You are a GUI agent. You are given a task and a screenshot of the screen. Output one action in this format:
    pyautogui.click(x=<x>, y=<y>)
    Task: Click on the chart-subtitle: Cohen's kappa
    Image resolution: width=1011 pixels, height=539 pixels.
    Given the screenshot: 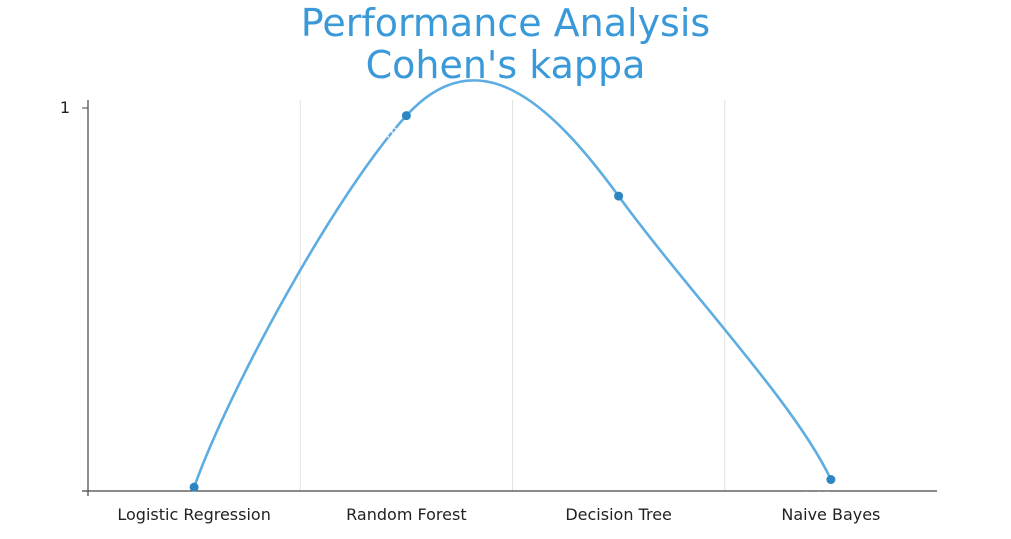 What is the action you would take?
    pyautogui.click(x=505, y=65)
    